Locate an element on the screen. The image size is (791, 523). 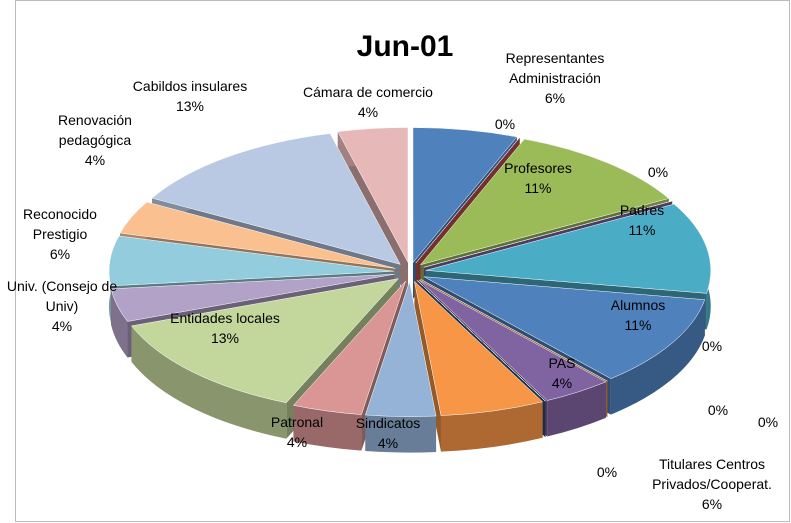
category-label: PAS is located at coordinates (562, 363).